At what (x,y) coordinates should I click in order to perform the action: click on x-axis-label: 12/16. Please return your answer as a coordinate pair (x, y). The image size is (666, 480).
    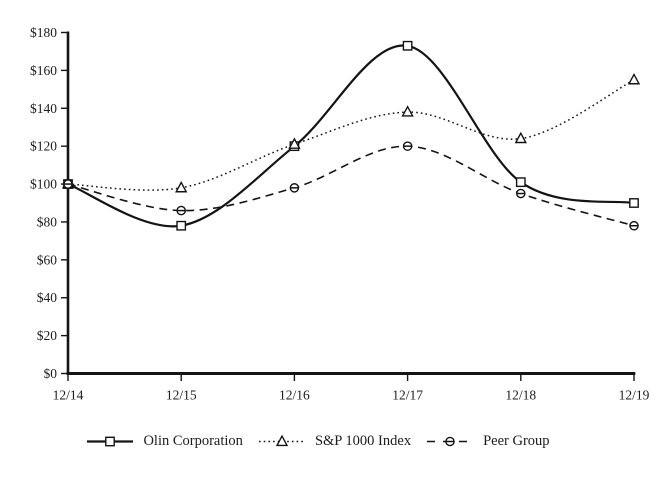
    Looking at the image, I should click on (294, 395).